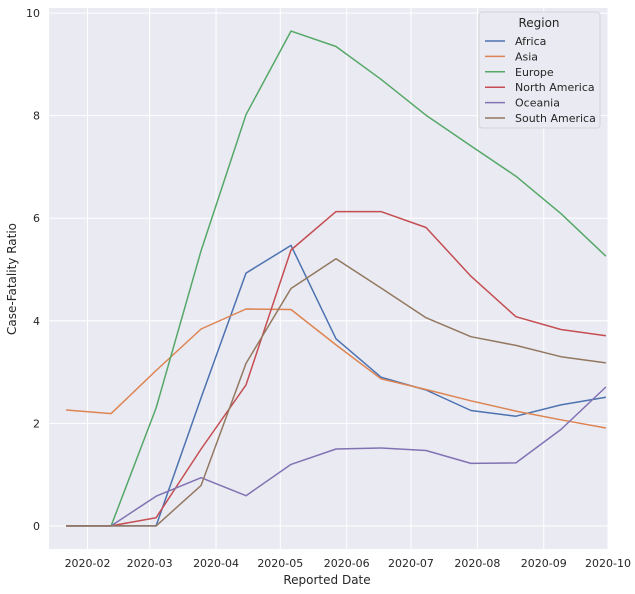  I want to click on x-tick-label: 2020-08, so click(477, 563).